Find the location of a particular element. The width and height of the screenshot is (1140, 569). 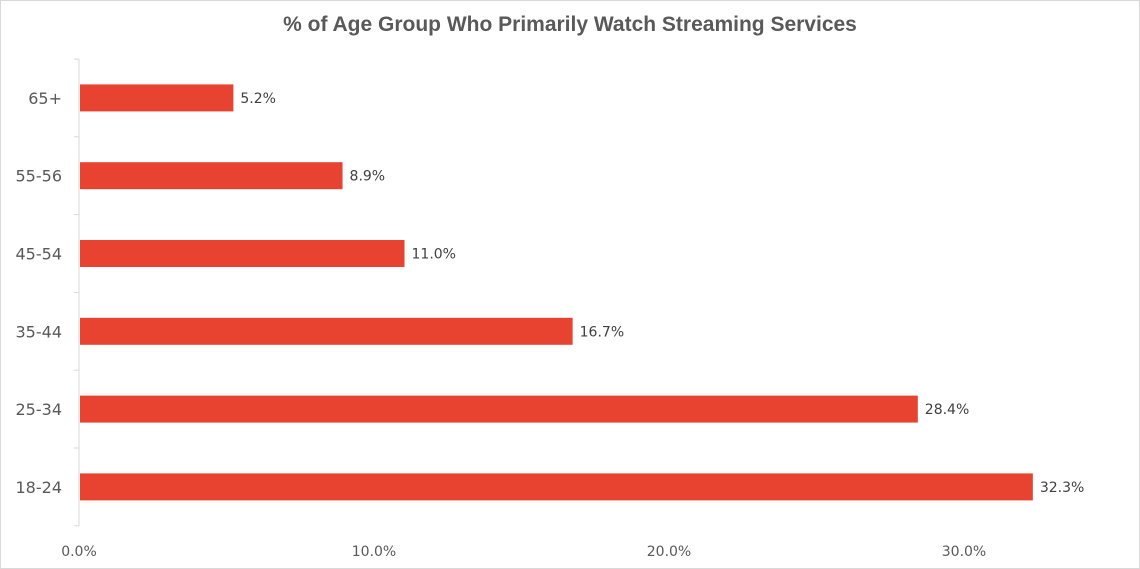

category-label: 18-24 is located at coordinates (39, 487).